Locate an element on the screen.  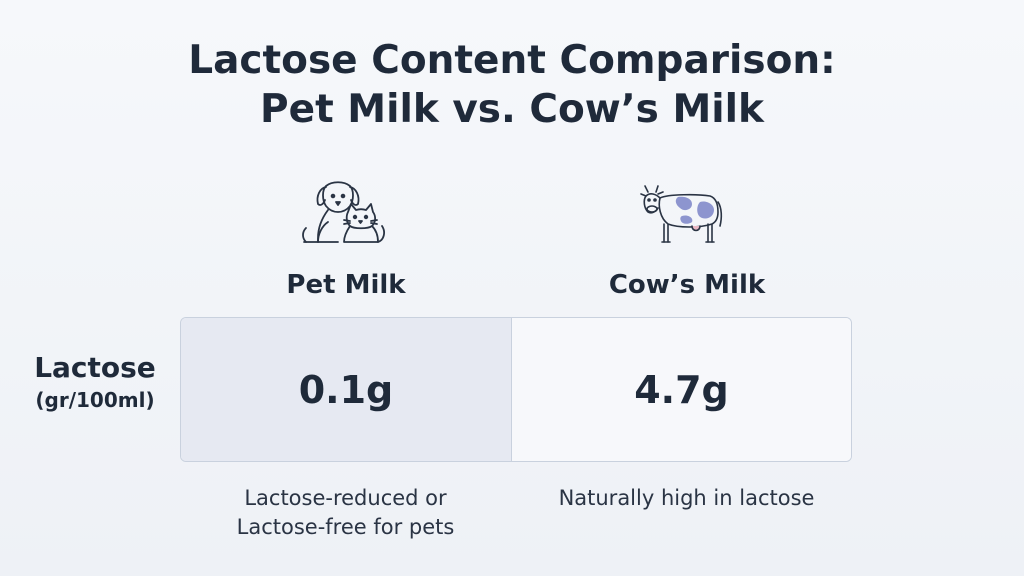
cows-milk-value: 4.7g is located at coordinates (681, 389).